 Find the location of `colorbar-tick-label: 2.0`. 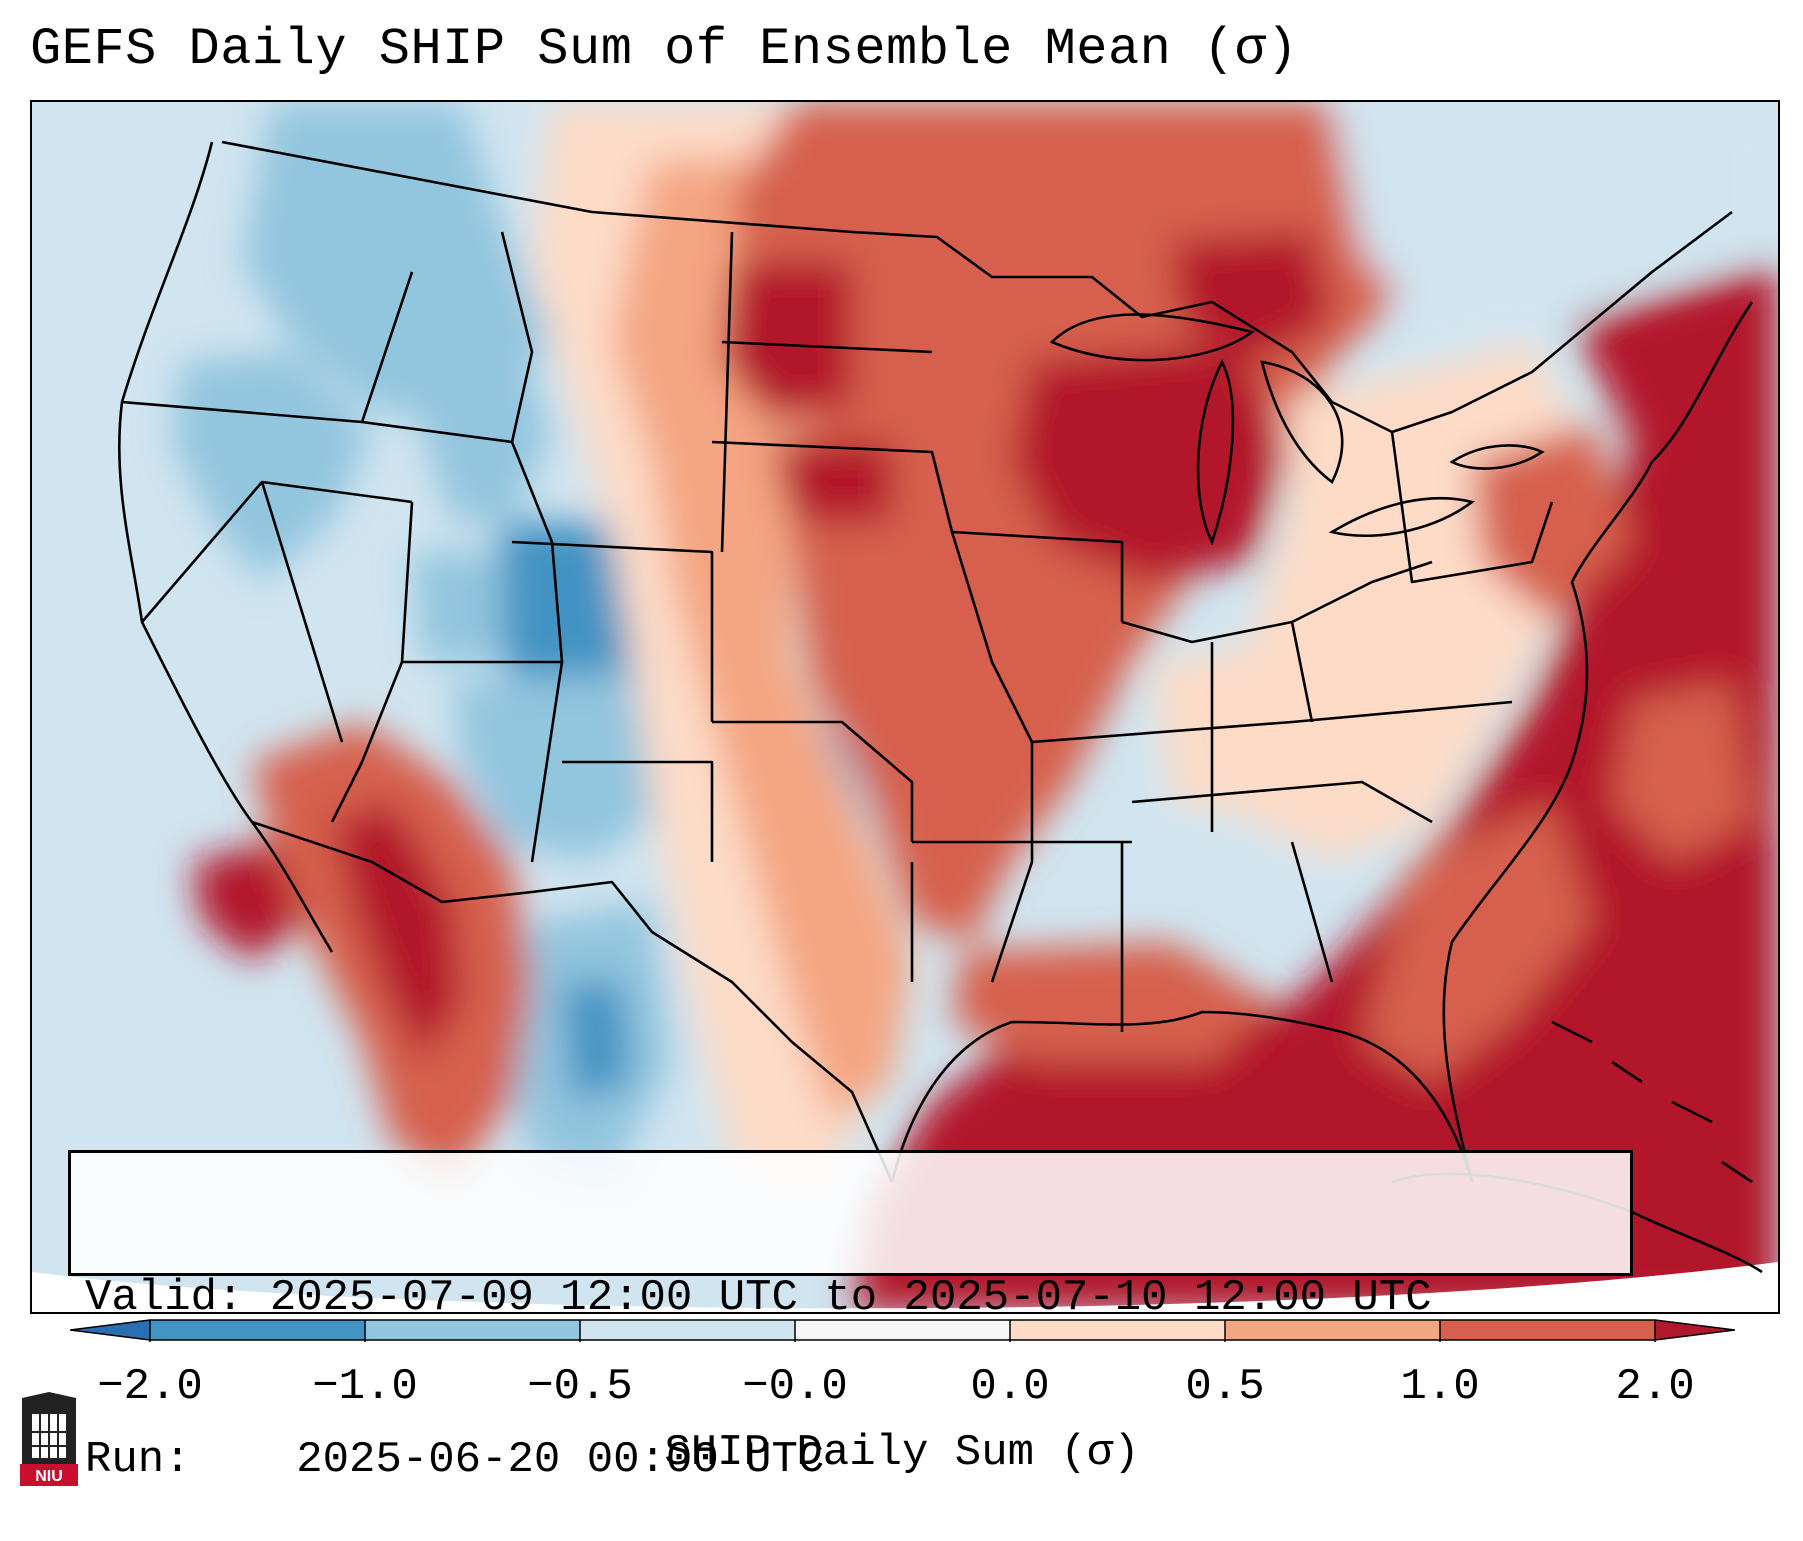

colorbar-tick-label: 2.0 is located at coordinates (1655, 1387).